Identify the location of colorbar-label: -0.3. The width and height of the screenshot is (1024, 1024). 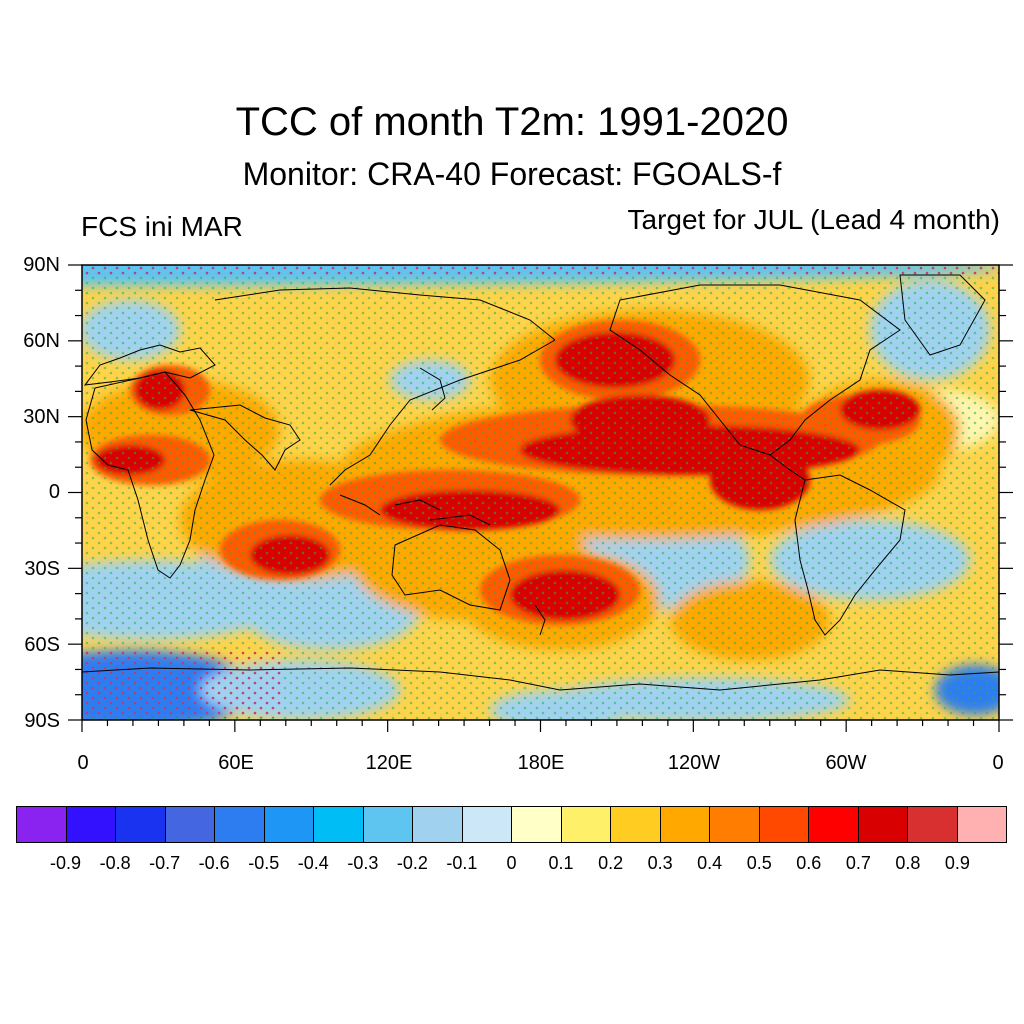
(363, 863).